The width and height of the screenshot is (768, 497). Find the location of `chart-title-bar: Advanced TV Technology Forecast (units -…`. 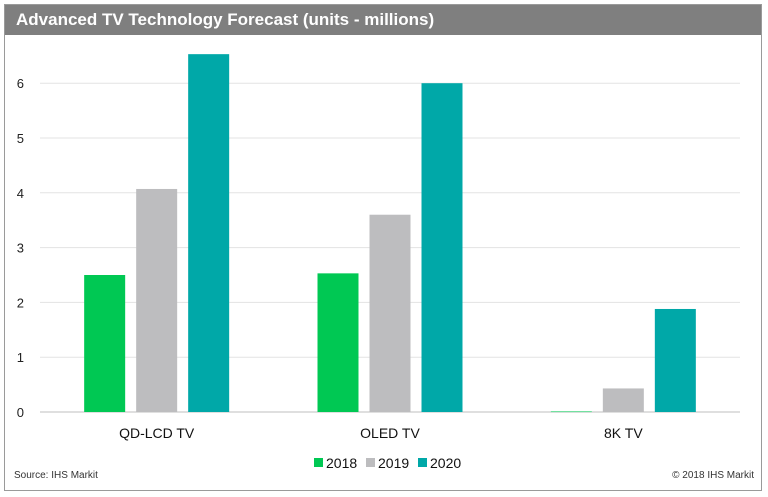

chart-title-bar: Advanced TV Technology Forecast (units -… is located at coordinates (383, 20).